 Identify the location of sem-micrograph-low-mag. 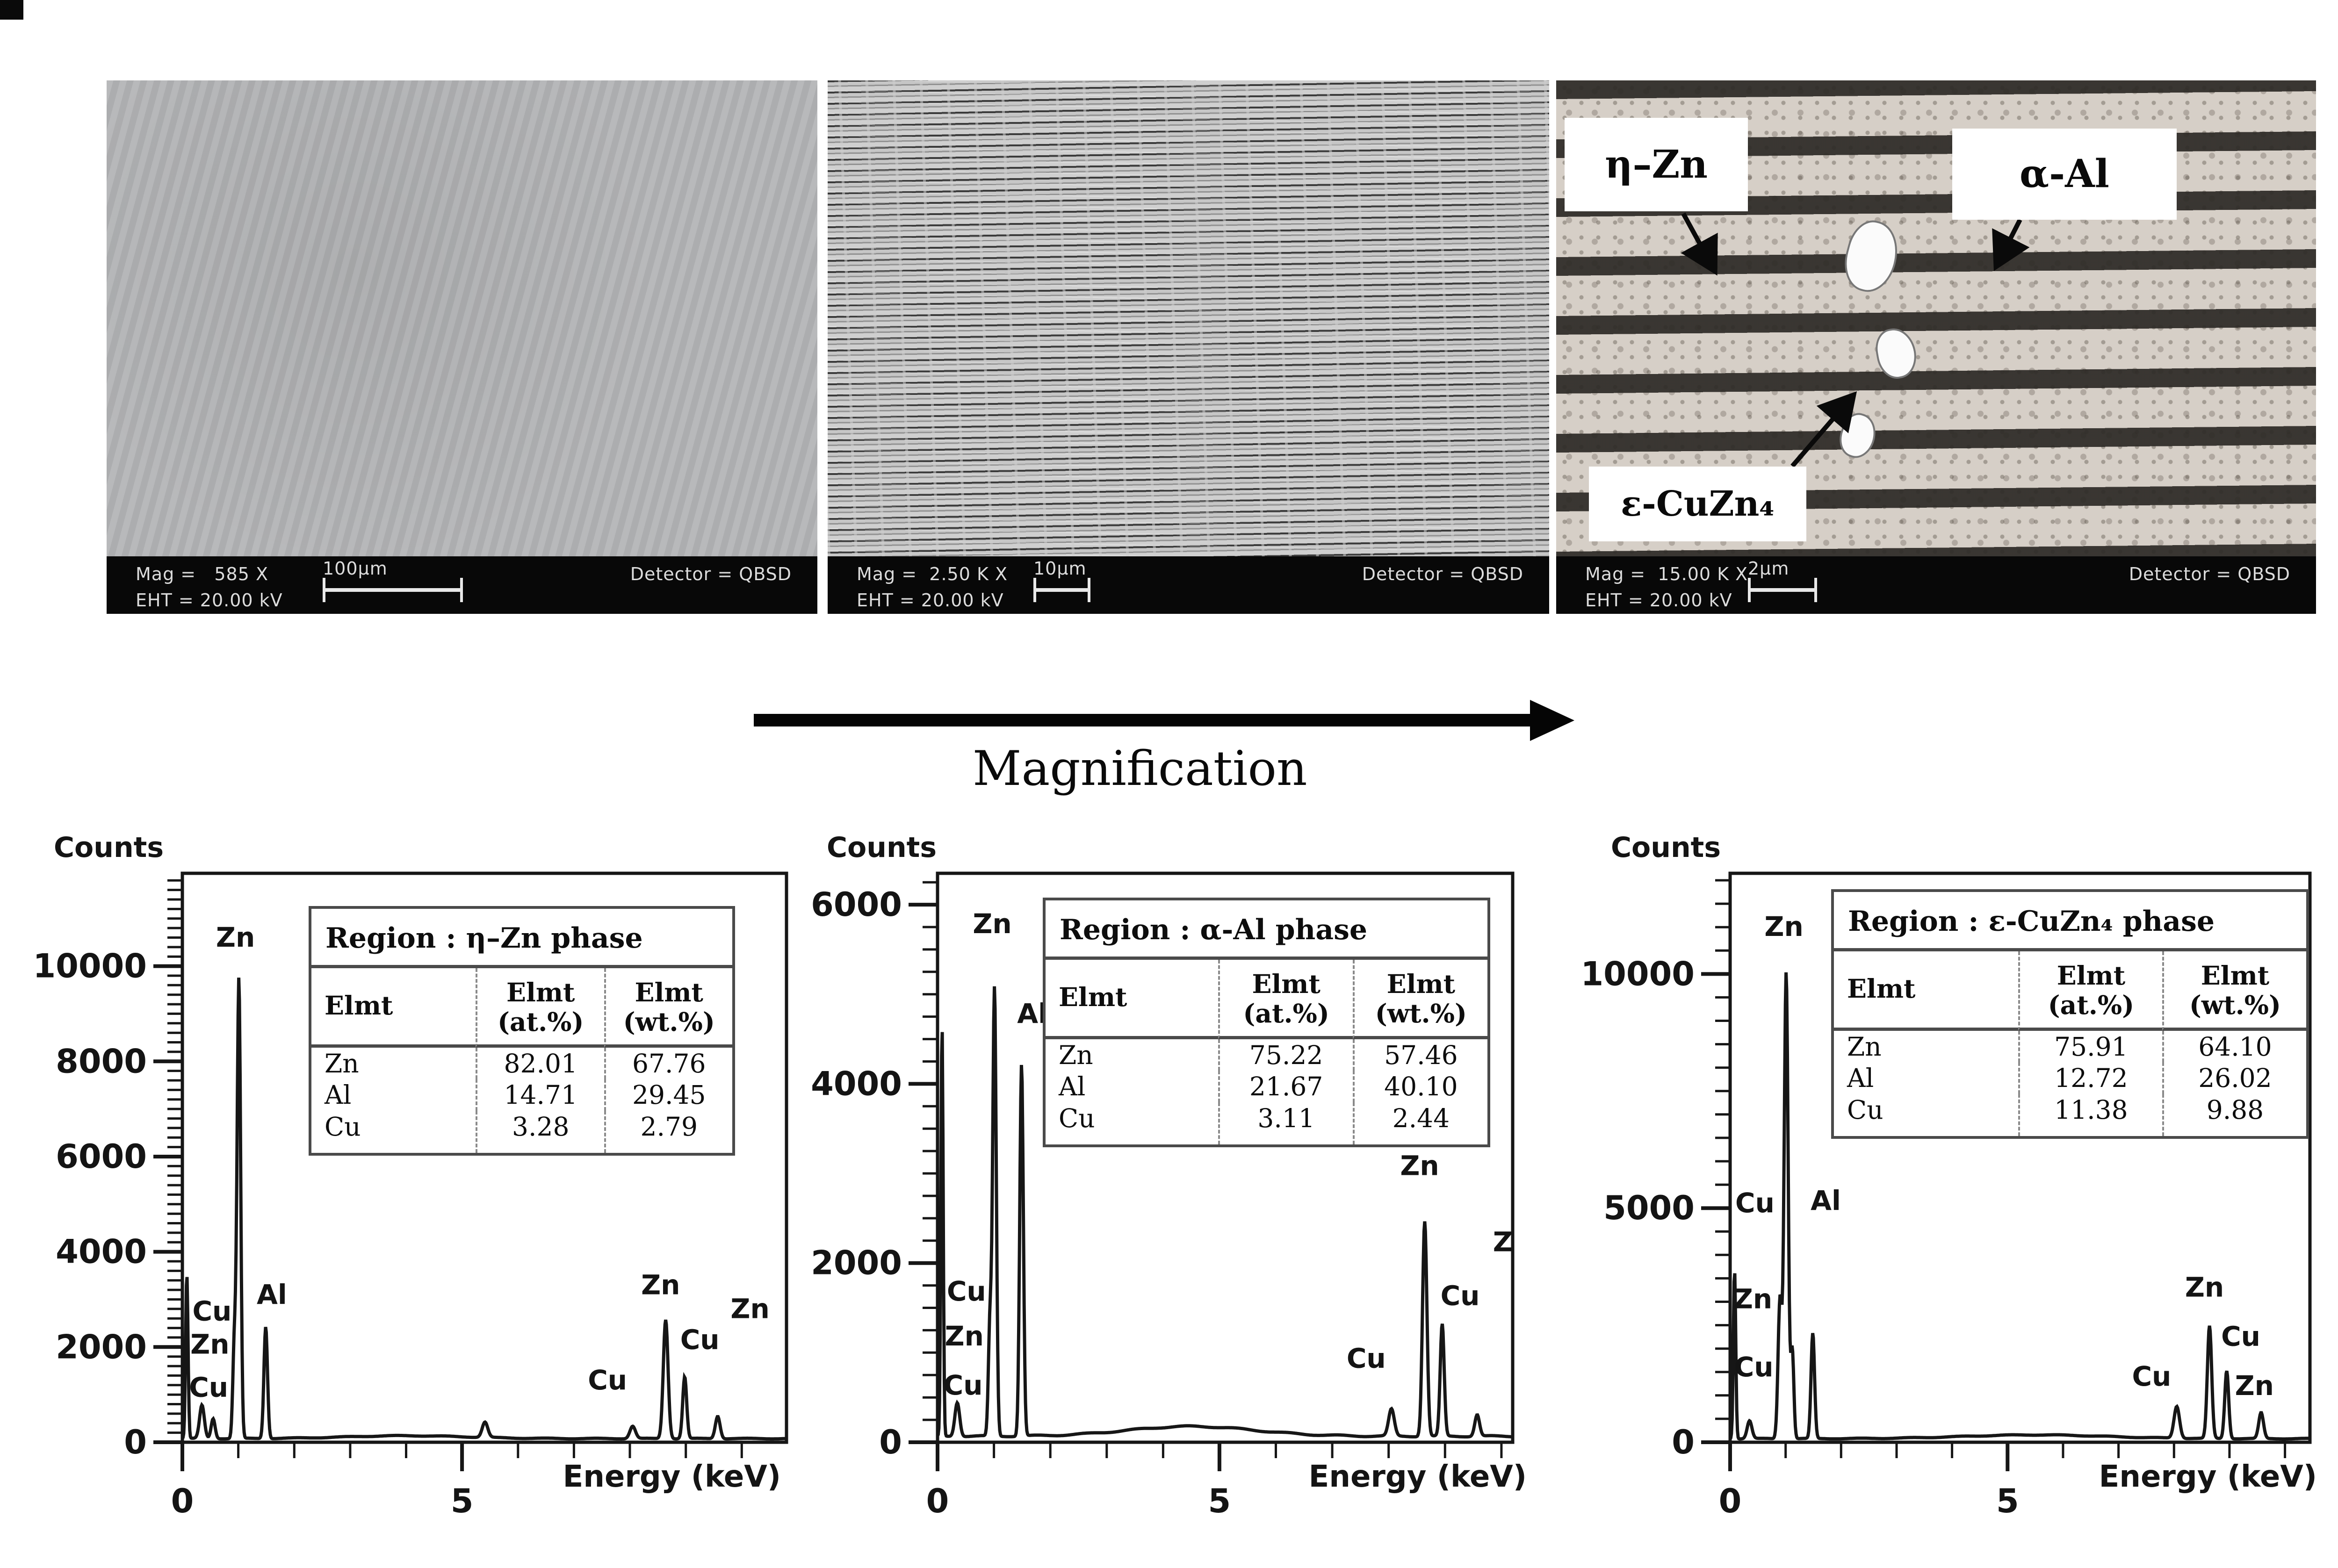
(462, 318).